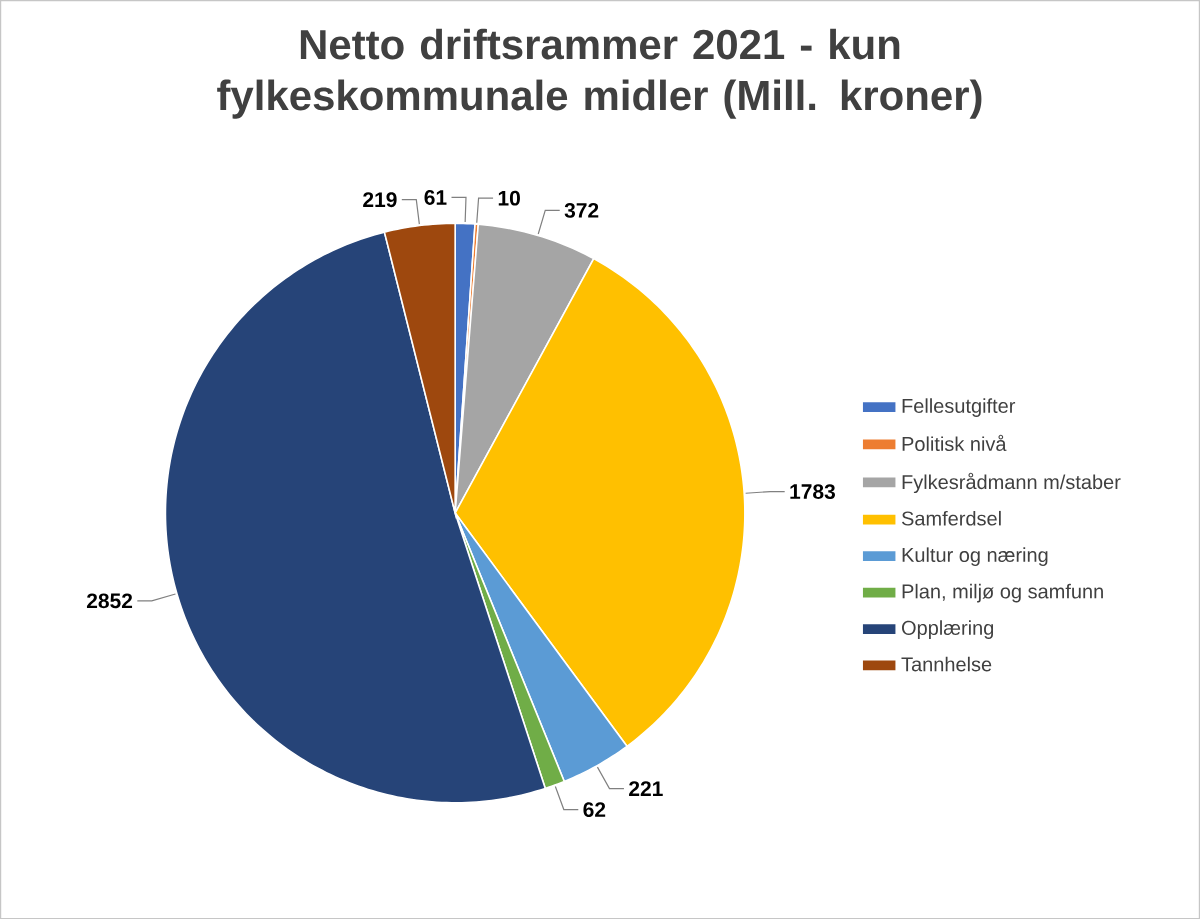 The height and width of the screenshot is (919, 1200). What do you see at coordinates (946, 664) in the screenshot?
I see `legend-label: Tannhelse` at bounding box center [946, 664].